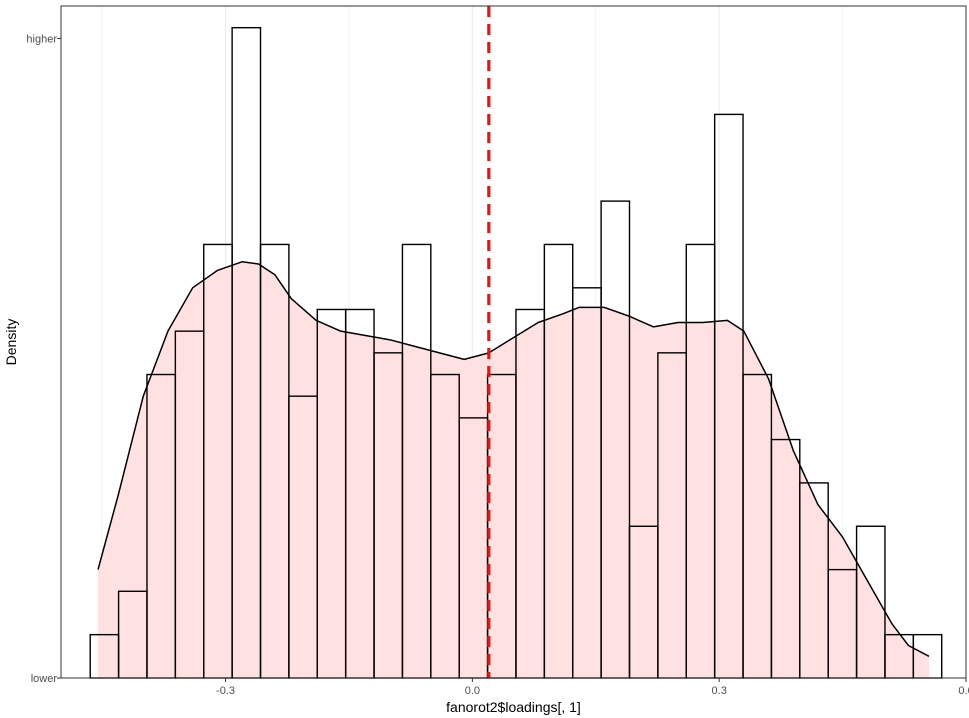  What do you see at coordinates (513, 707) in the screenshot?
I see `x-axis-title: fanorot2$loadings[, 1]` at bounding box center [513, 707].